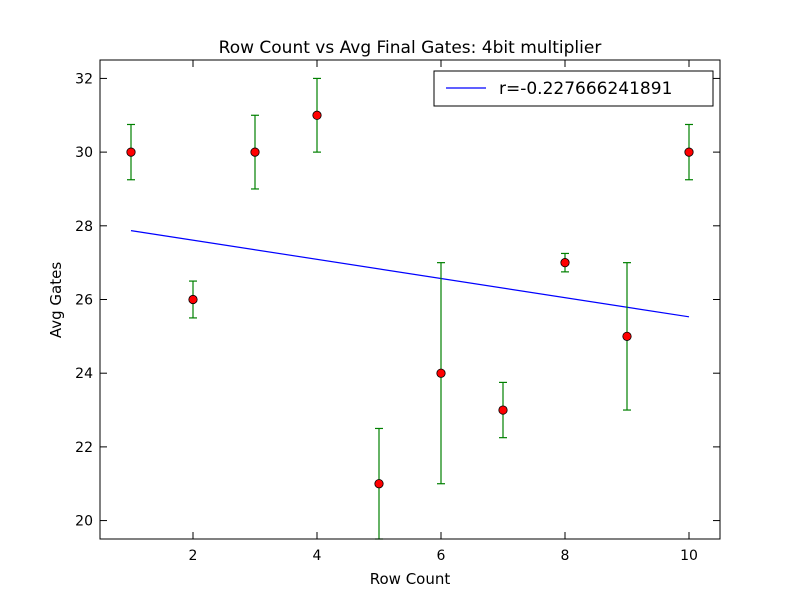 Image resolution: width=800 pixels, height=600 pixels. I want to click on y-axis-label: Avg Gates, so click(56, 300).